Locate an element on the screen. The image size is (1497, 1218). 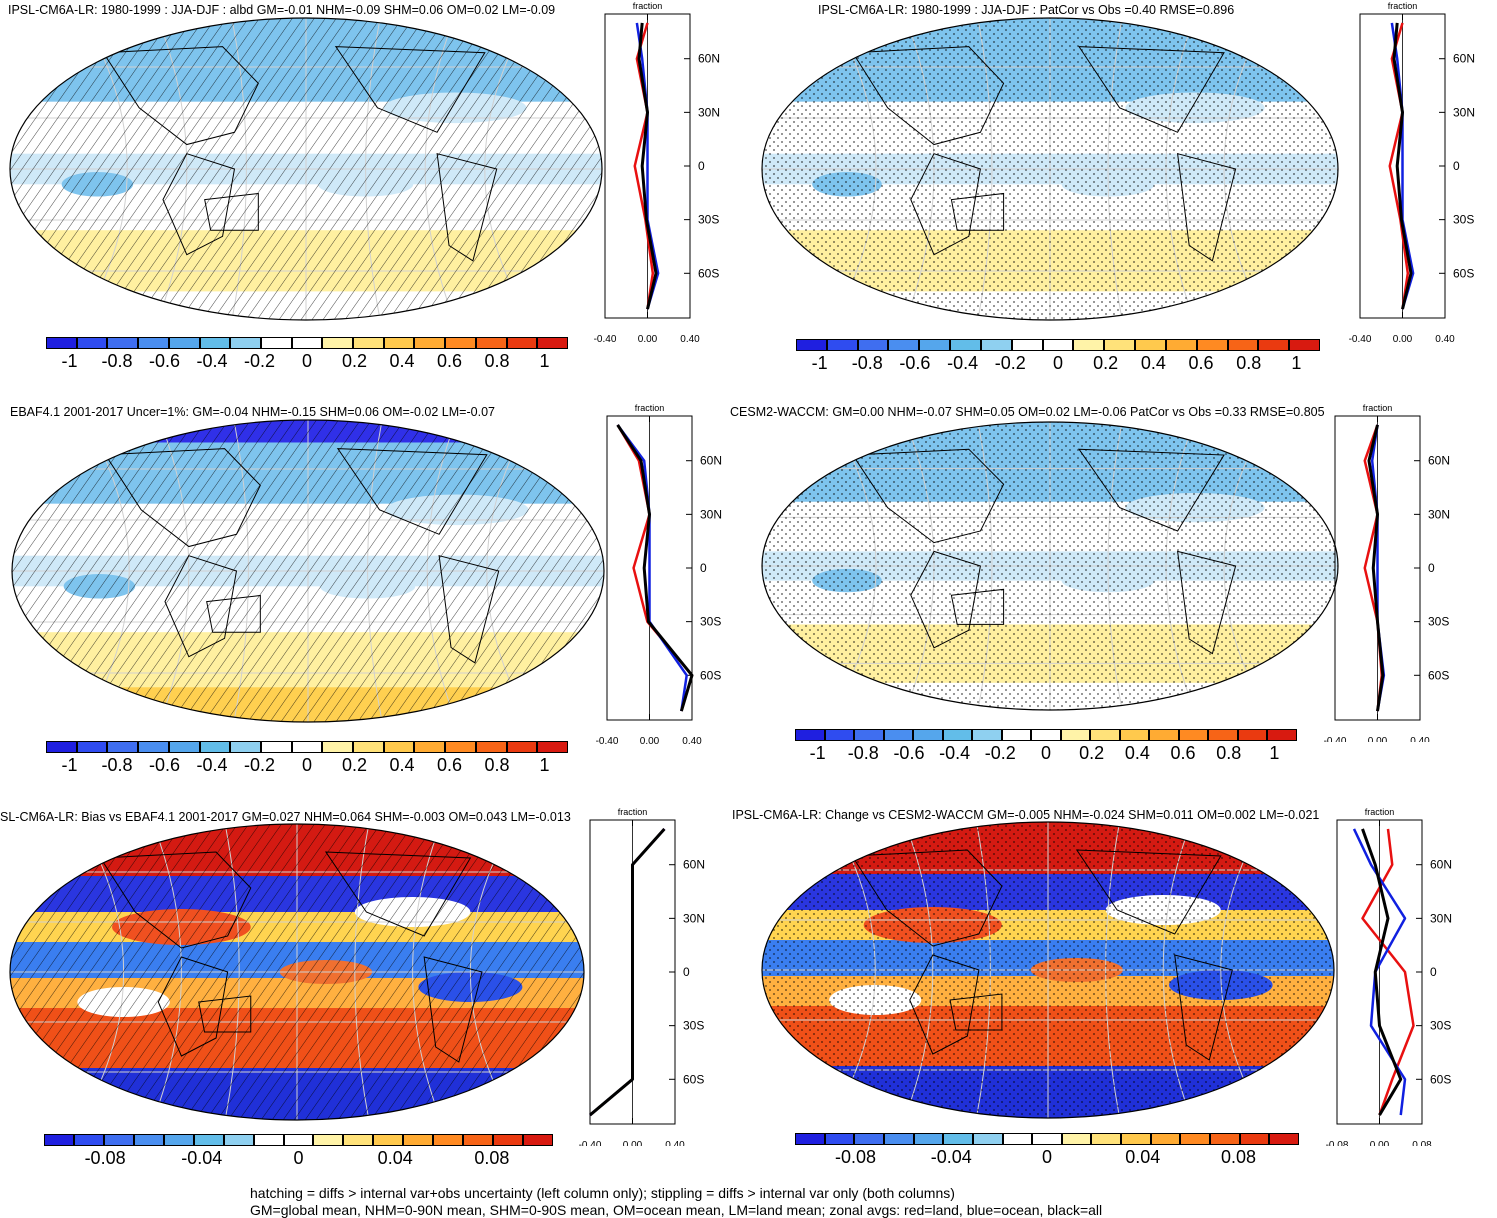
zonal-average-plot-5: fraction -0.40 0.00 0.40 60N 30N 0 30S 60S is located at coordinates (642, 976).